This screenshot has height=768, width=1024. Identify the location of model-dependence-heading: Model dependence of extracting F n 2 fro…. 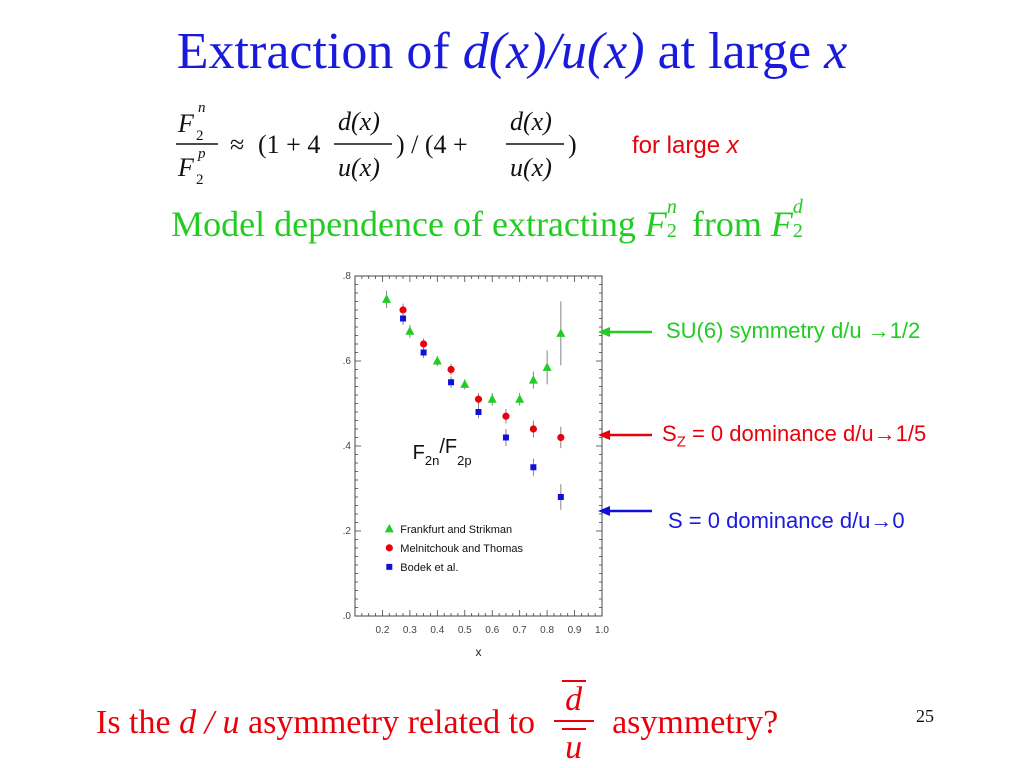
(490, 220).